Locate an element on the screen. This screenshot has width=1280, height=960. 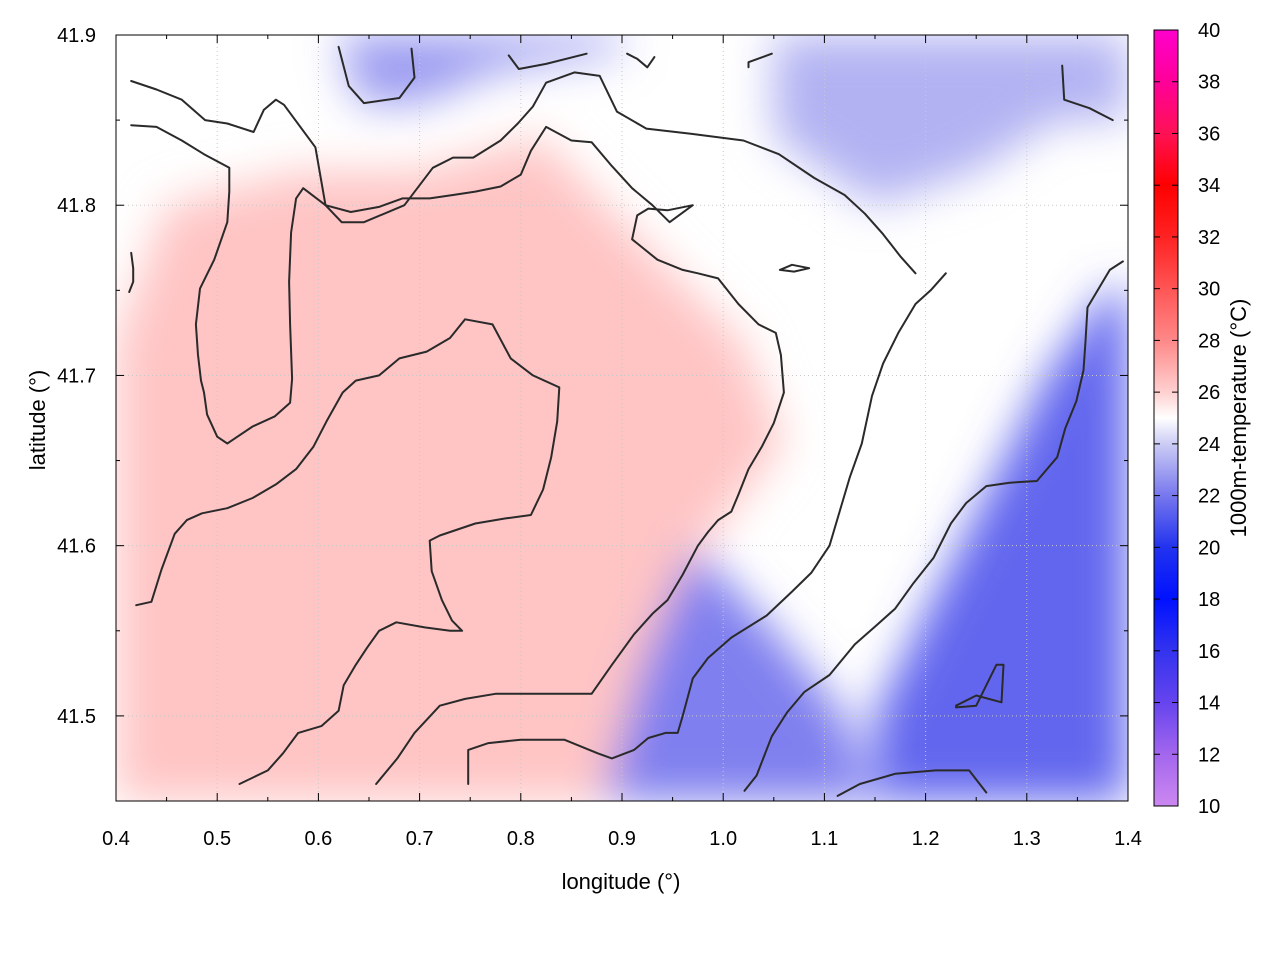
colorbar-axis: 10 12 14 16 18 20 22 24 26 28 30 32 34 36 38 40 is located at coordinates (1187, 419).